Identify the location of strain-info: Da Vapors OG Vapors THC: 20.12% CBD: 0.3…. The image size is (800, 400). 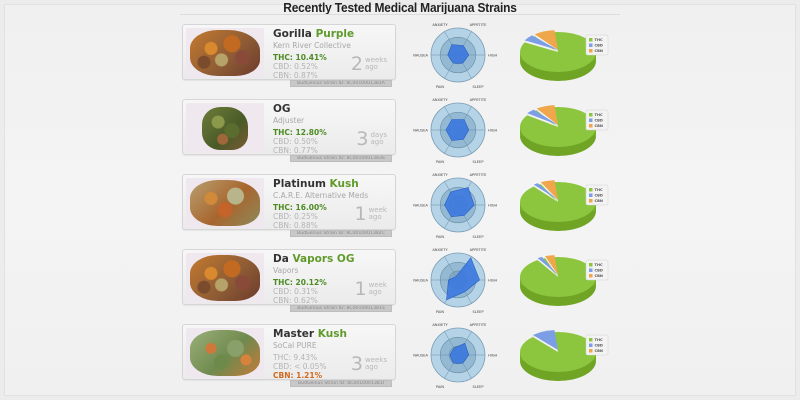
(333, 279).